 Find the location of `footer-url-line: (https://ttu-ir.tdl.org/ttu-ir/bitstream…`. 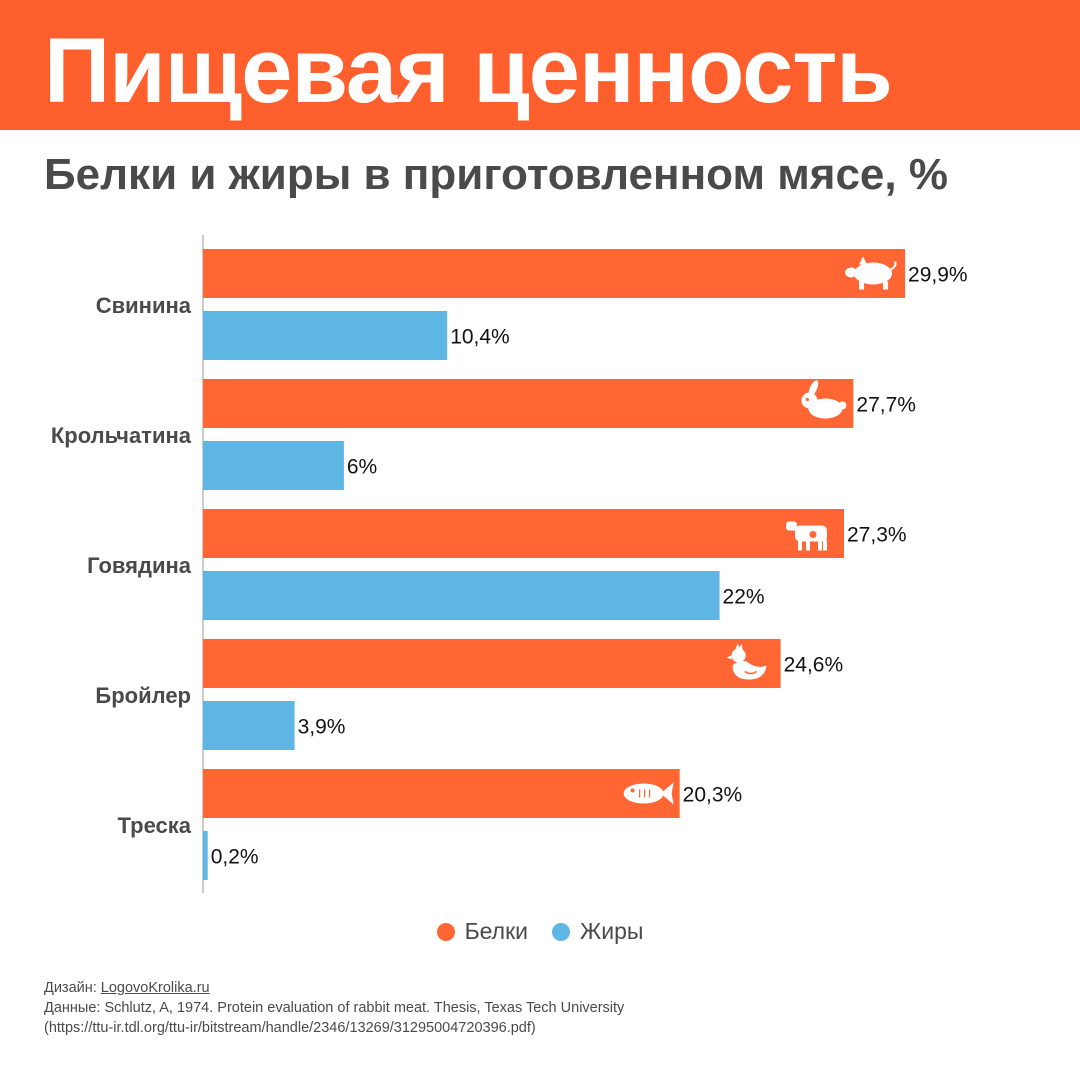

footer-url-line: (https://ttu-ir.tdl.org/ttu-ir/bitstream… is located at coordinates (290, 1028).